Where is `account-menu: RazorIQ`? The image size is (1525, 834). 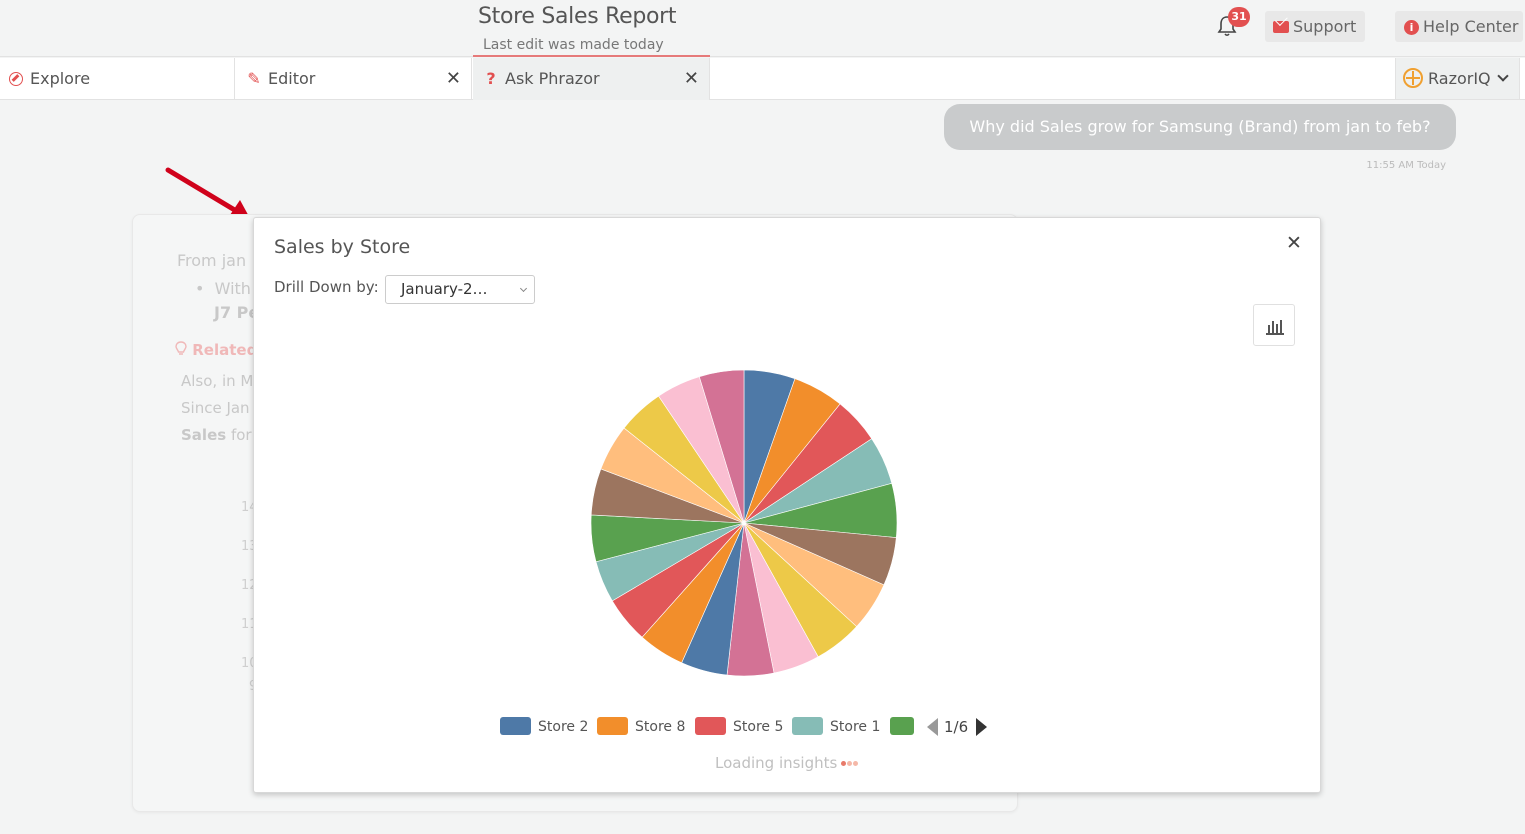
account-menu: RazorIQ is located at coordinates (1457, 78).